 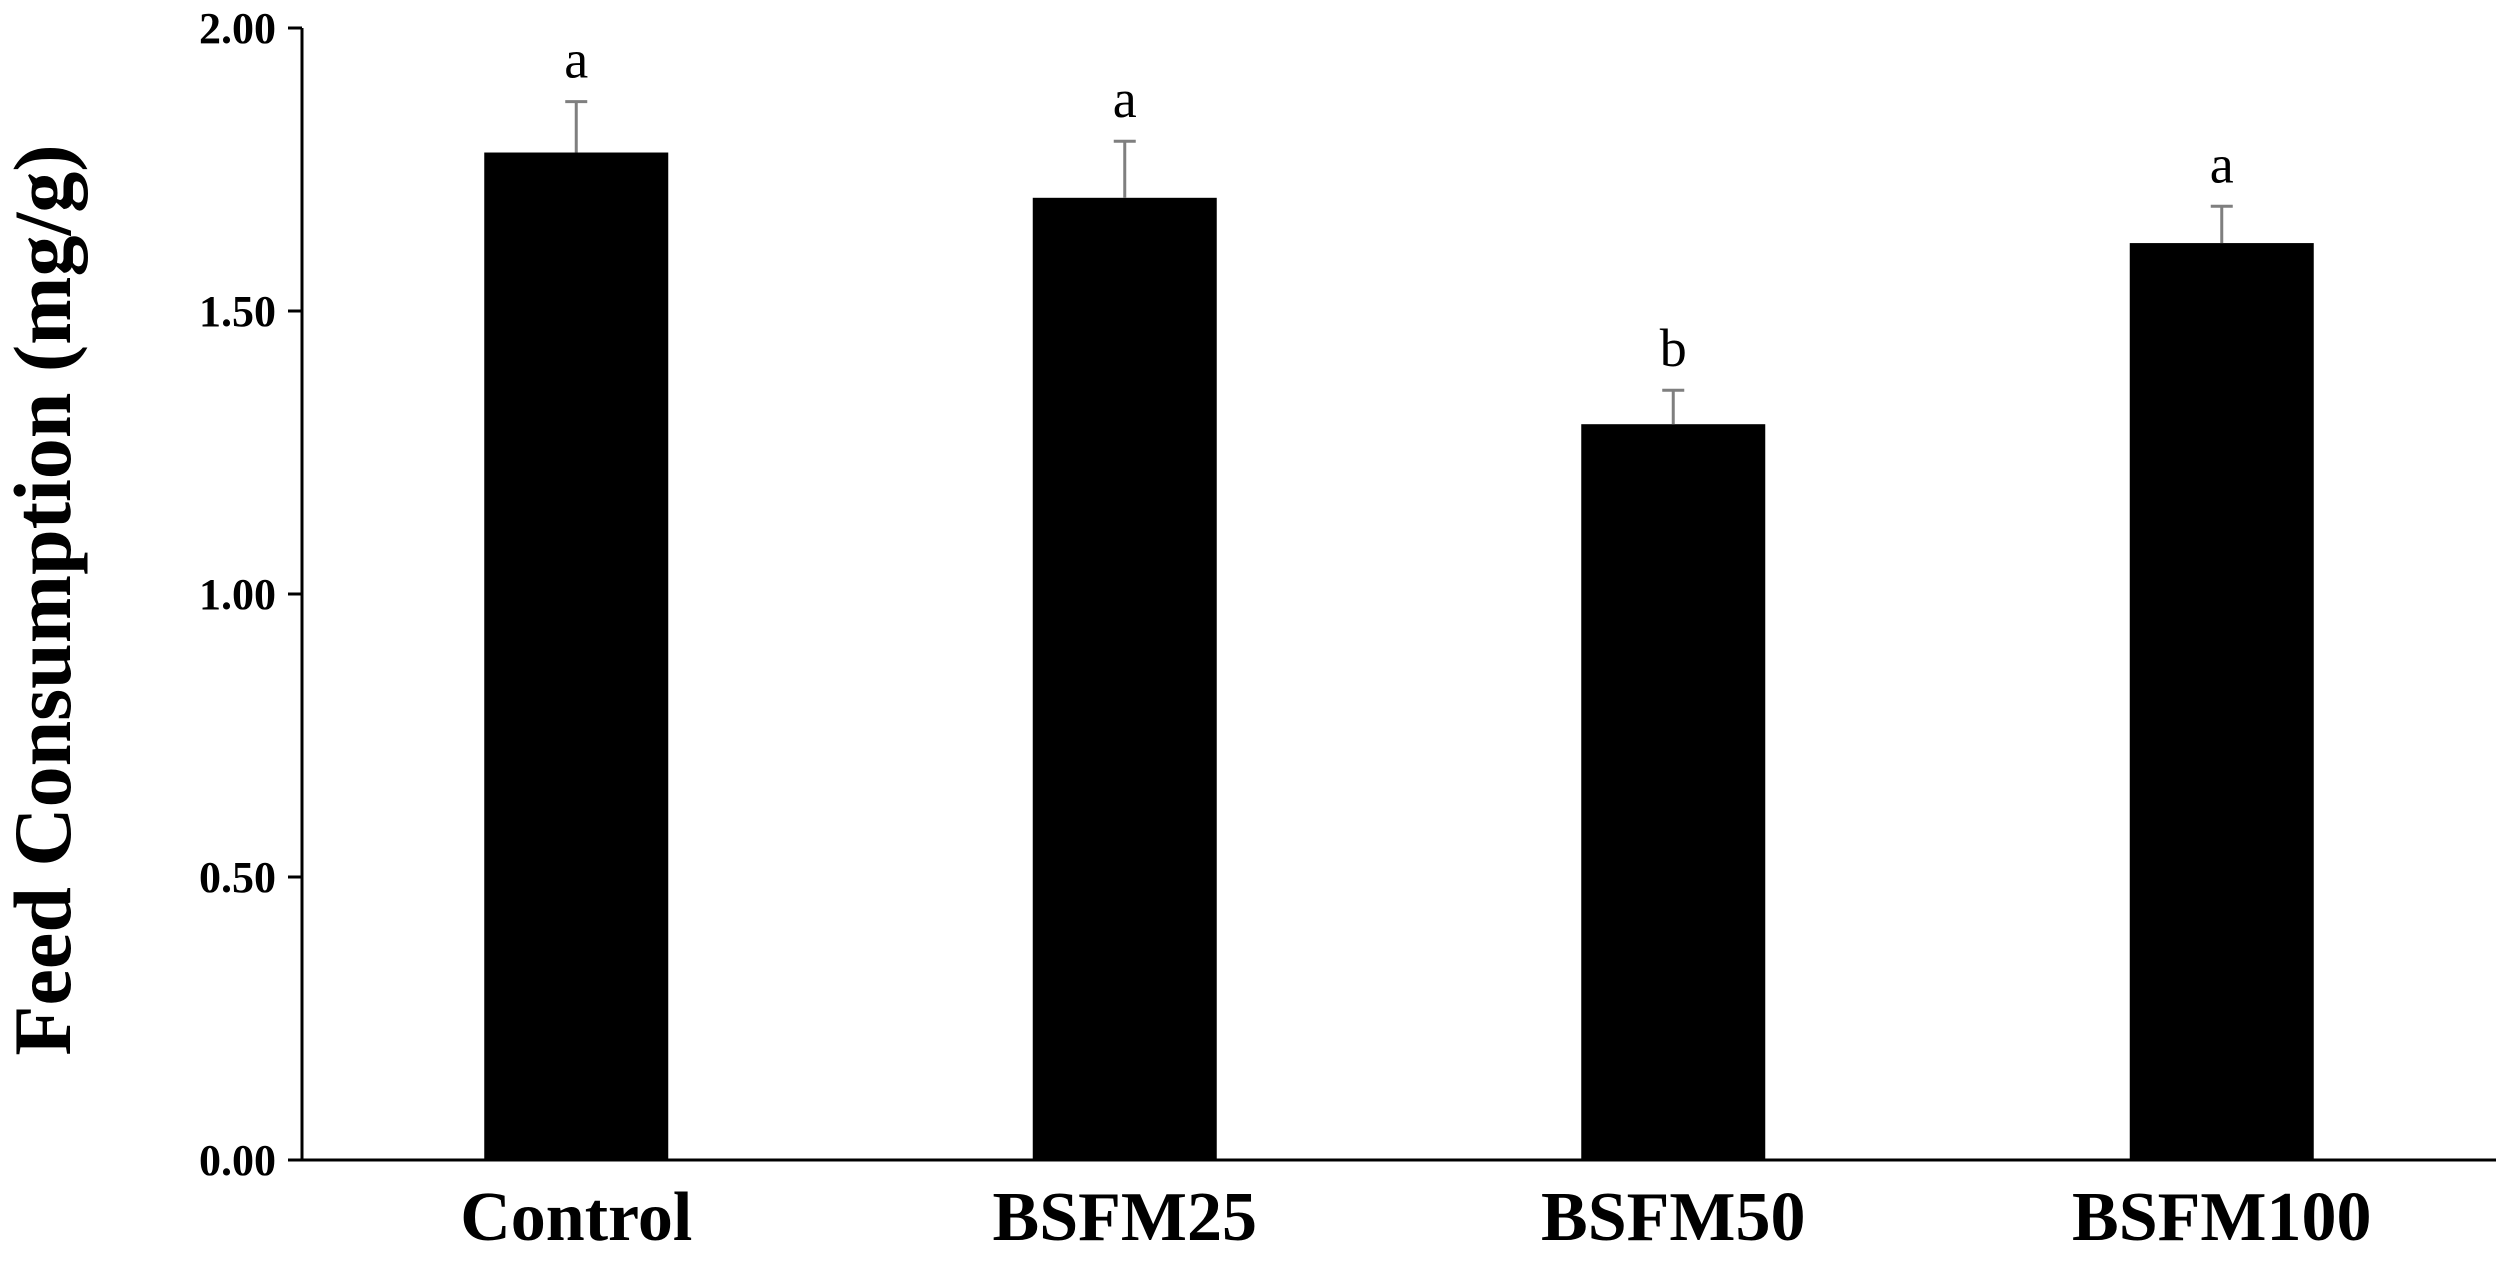 I want to click on y-tick-label: 0.50, so click(x=237, y=877).